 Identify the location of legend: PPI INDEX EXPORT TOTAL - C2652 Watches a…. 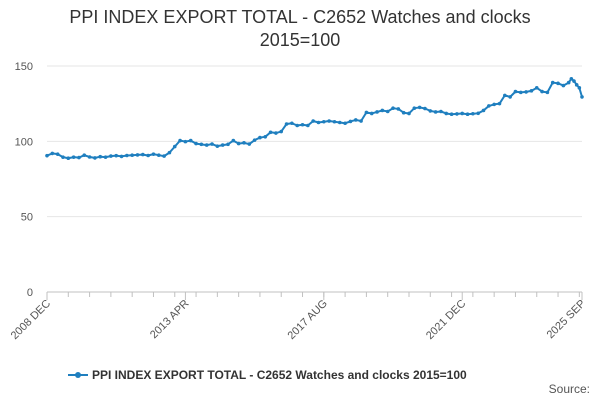
(267, 375).